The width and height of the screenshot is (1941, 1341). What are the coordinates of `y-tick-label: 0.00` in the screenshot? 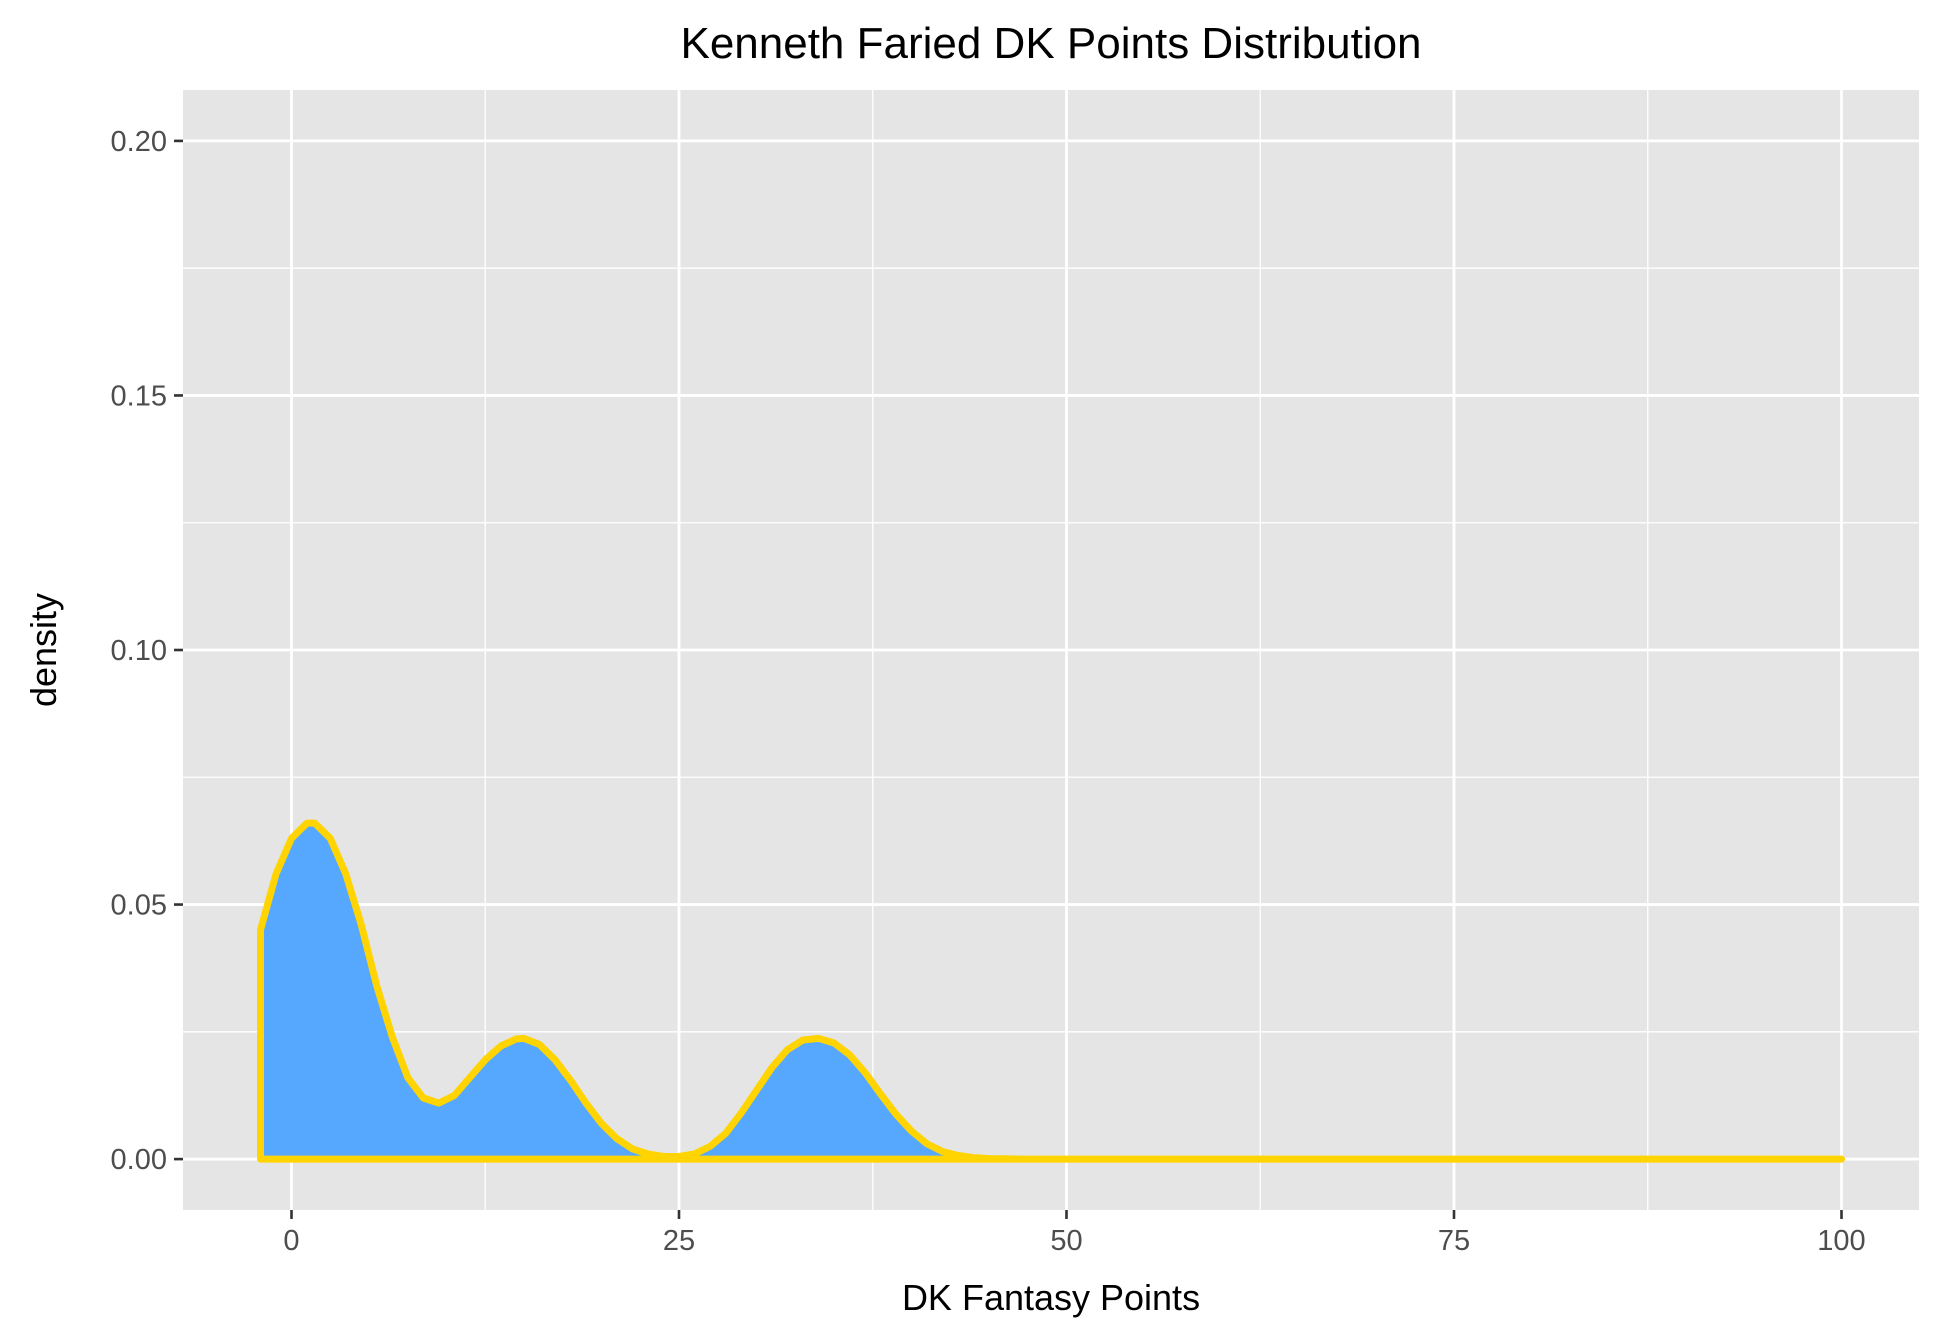 It's located at (139, 1160).